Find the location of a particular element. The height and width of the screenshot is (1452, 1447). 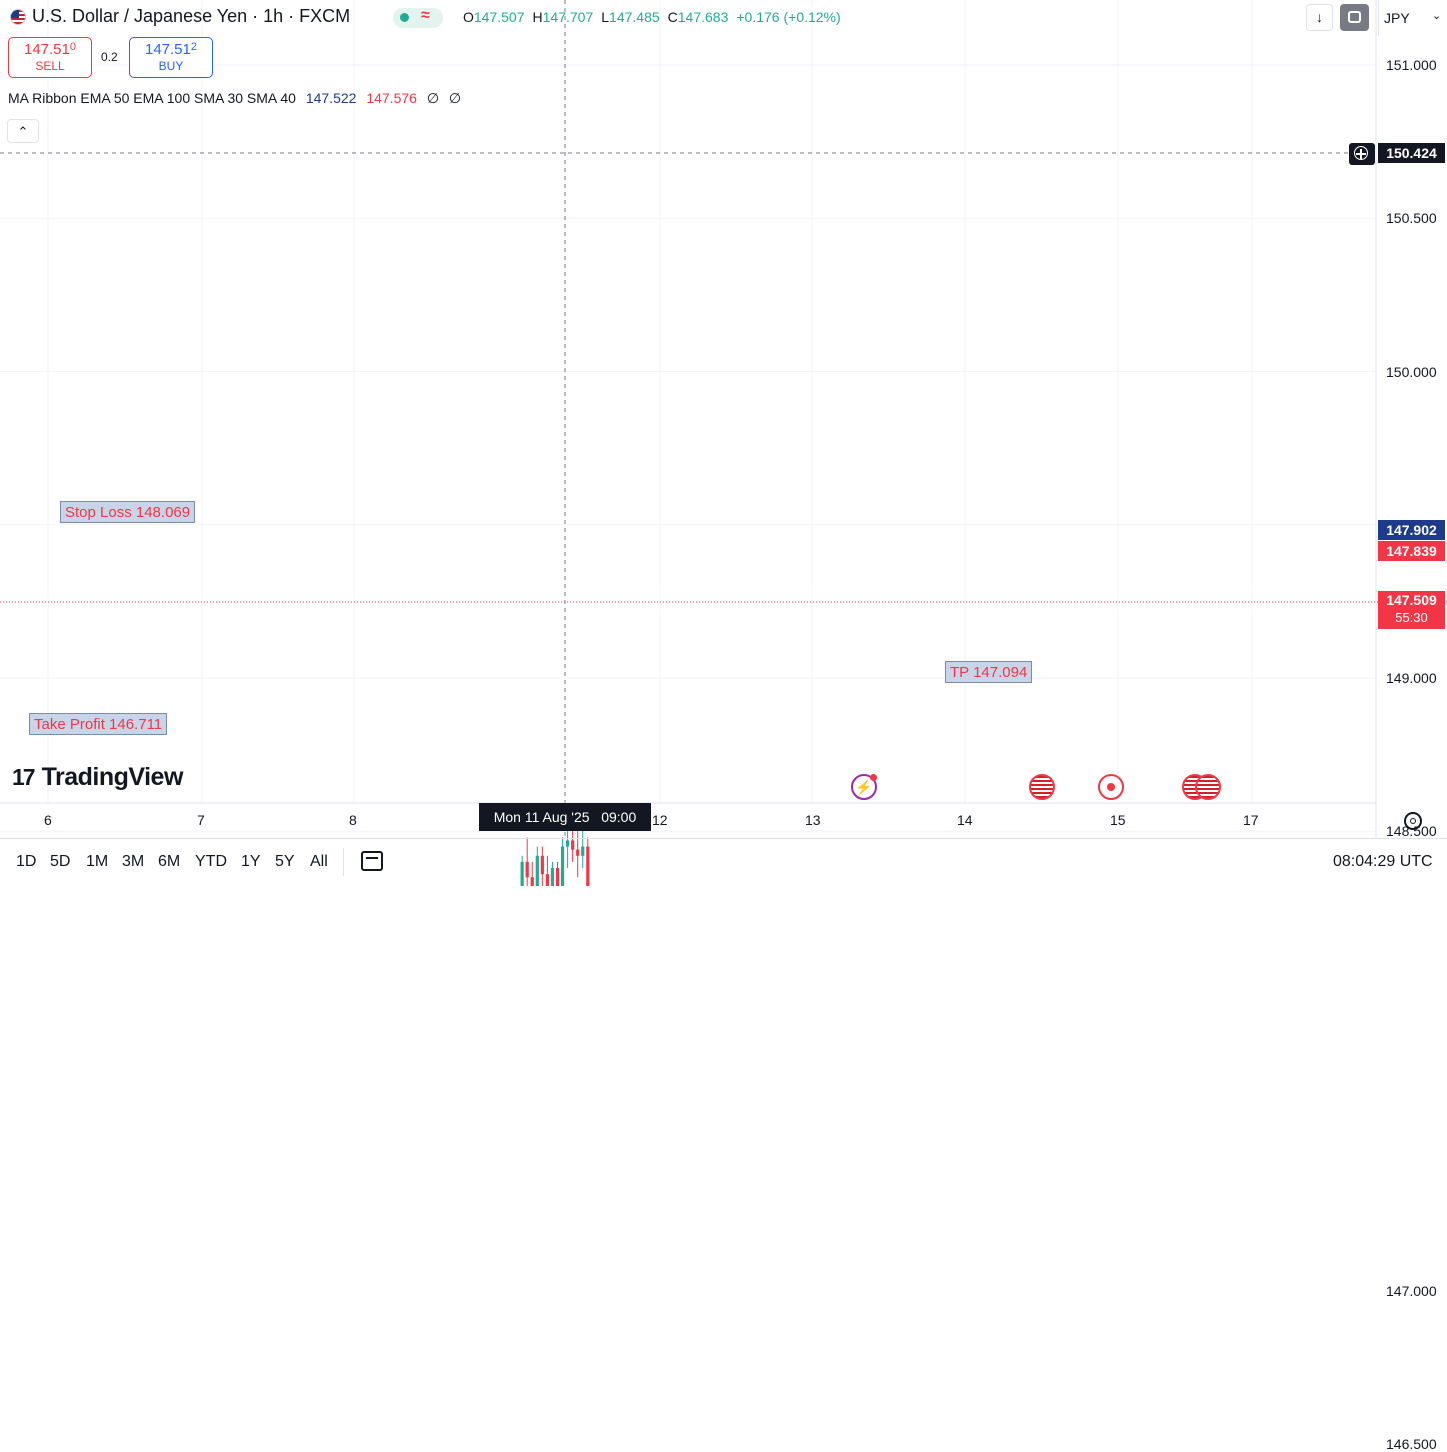

utc-clock: 08:04:29 UTC is located at coordinates (1383, 861).